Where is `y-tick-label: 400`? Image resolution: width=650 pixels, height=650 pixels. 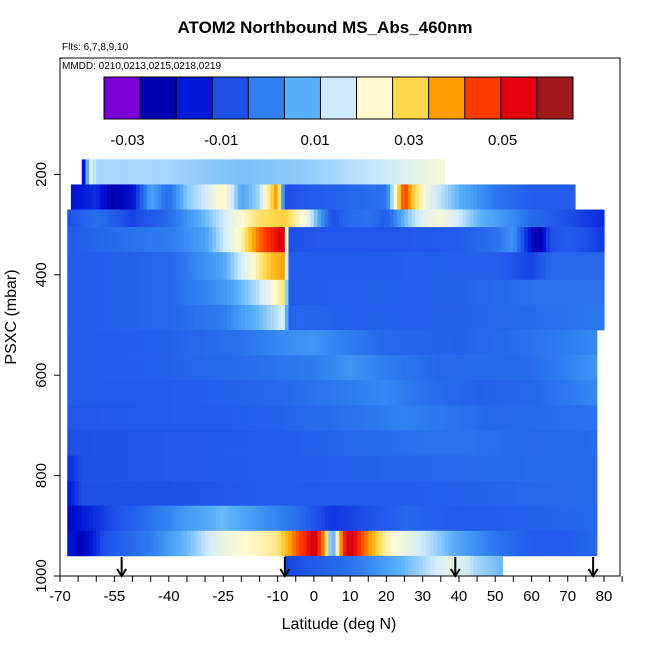
y-tick-label: 400 is located at coordinates (41, 274).